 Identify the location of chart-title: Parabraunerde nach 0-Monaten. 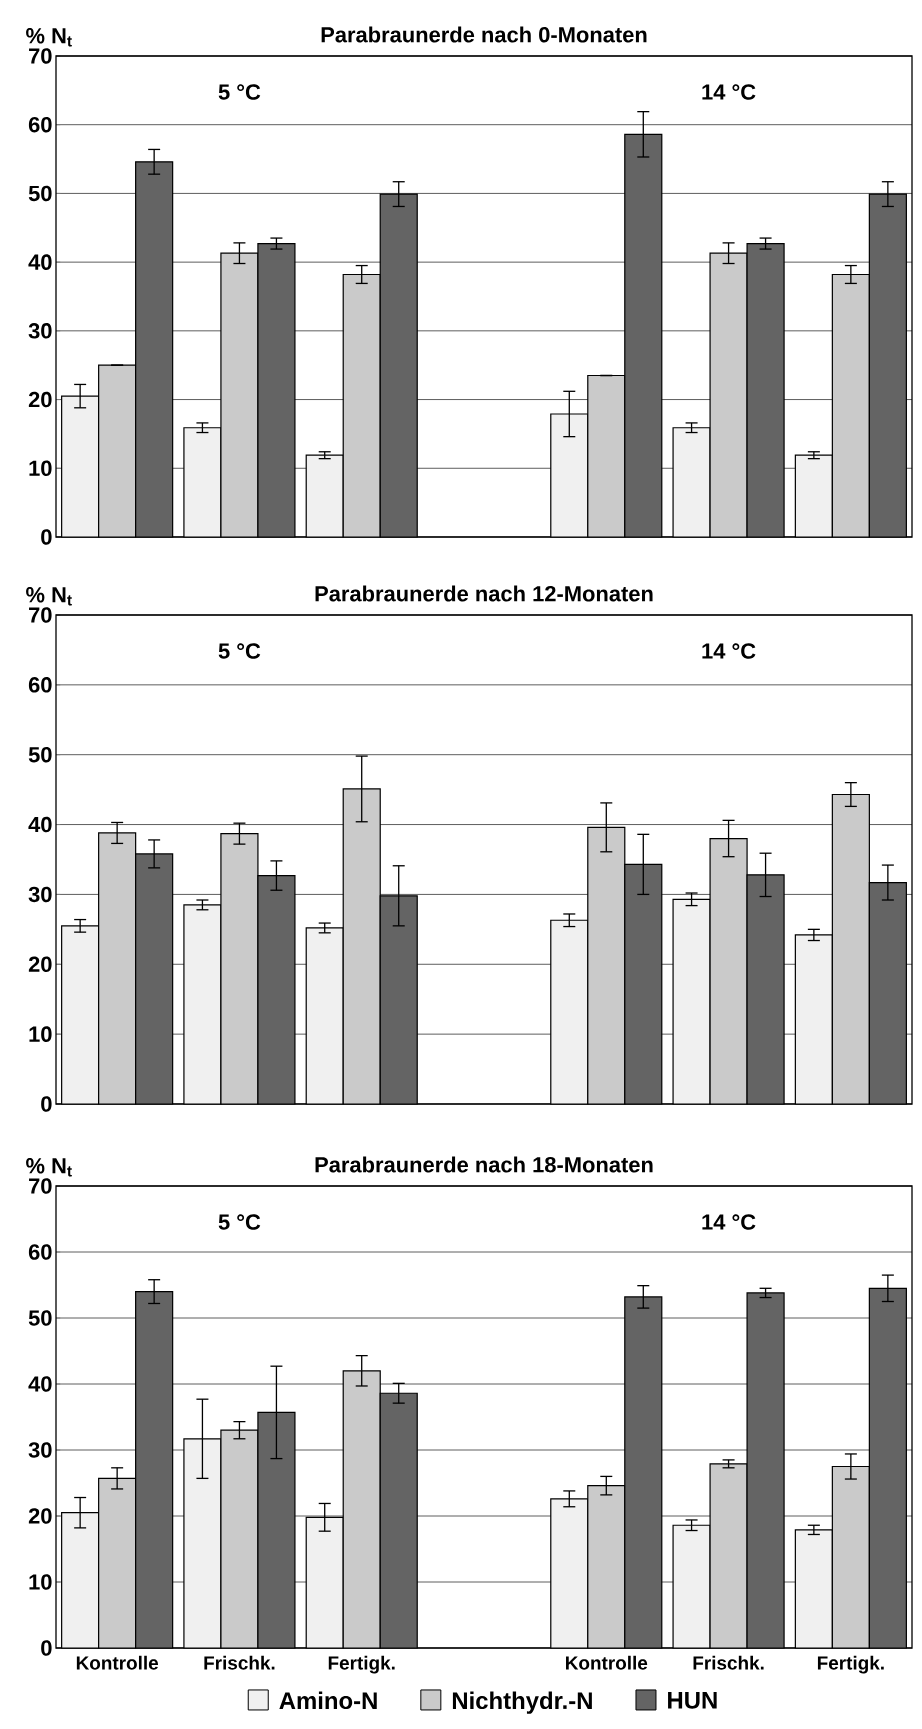
(484, 34).